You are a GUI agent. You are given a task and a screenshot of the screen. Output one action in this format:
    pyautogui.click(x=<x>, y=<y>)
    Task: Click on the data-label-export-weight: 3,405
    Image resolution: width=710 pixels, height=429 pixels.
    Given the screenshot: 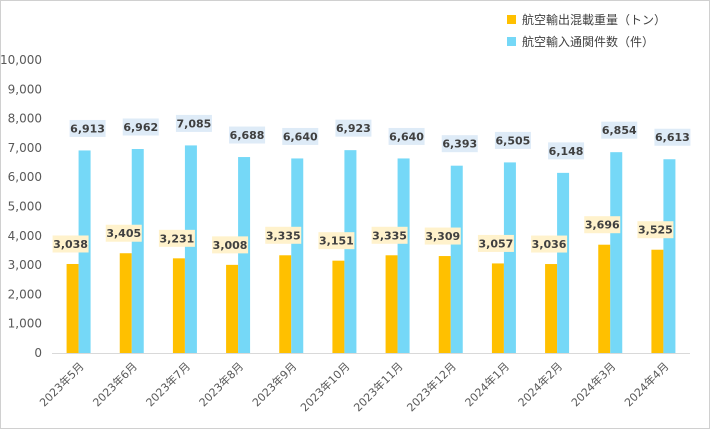 What is the action you would take?
    pyautogui.click(x=123, y=233)
    